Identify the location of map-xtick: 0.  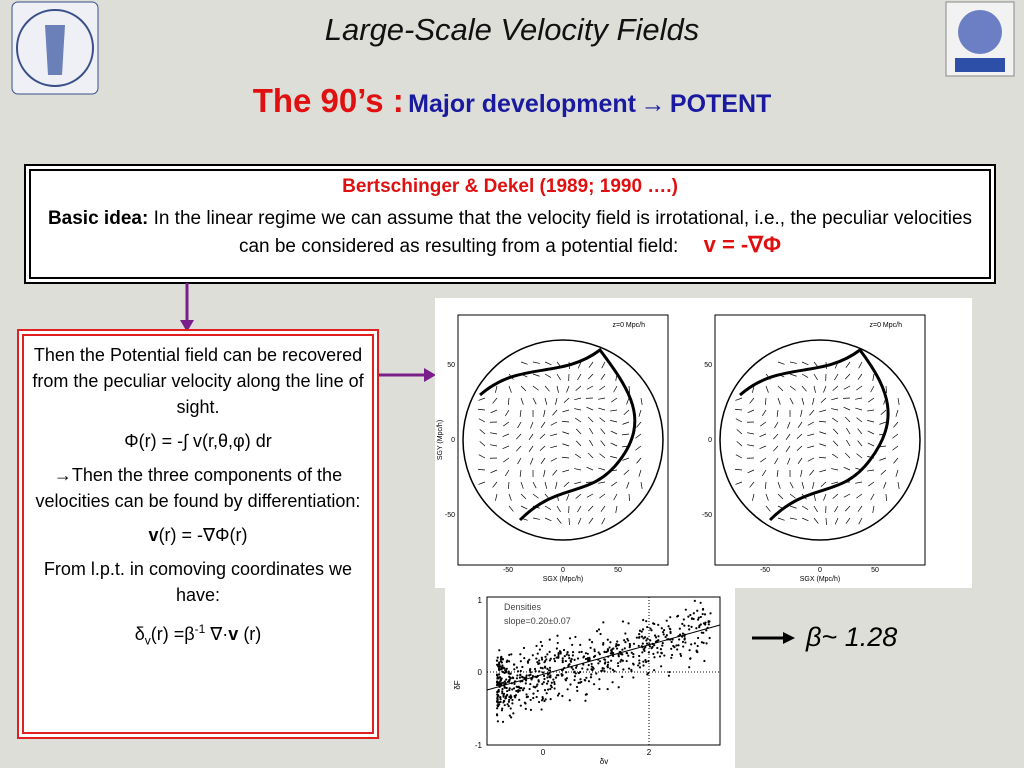
(563, 570).